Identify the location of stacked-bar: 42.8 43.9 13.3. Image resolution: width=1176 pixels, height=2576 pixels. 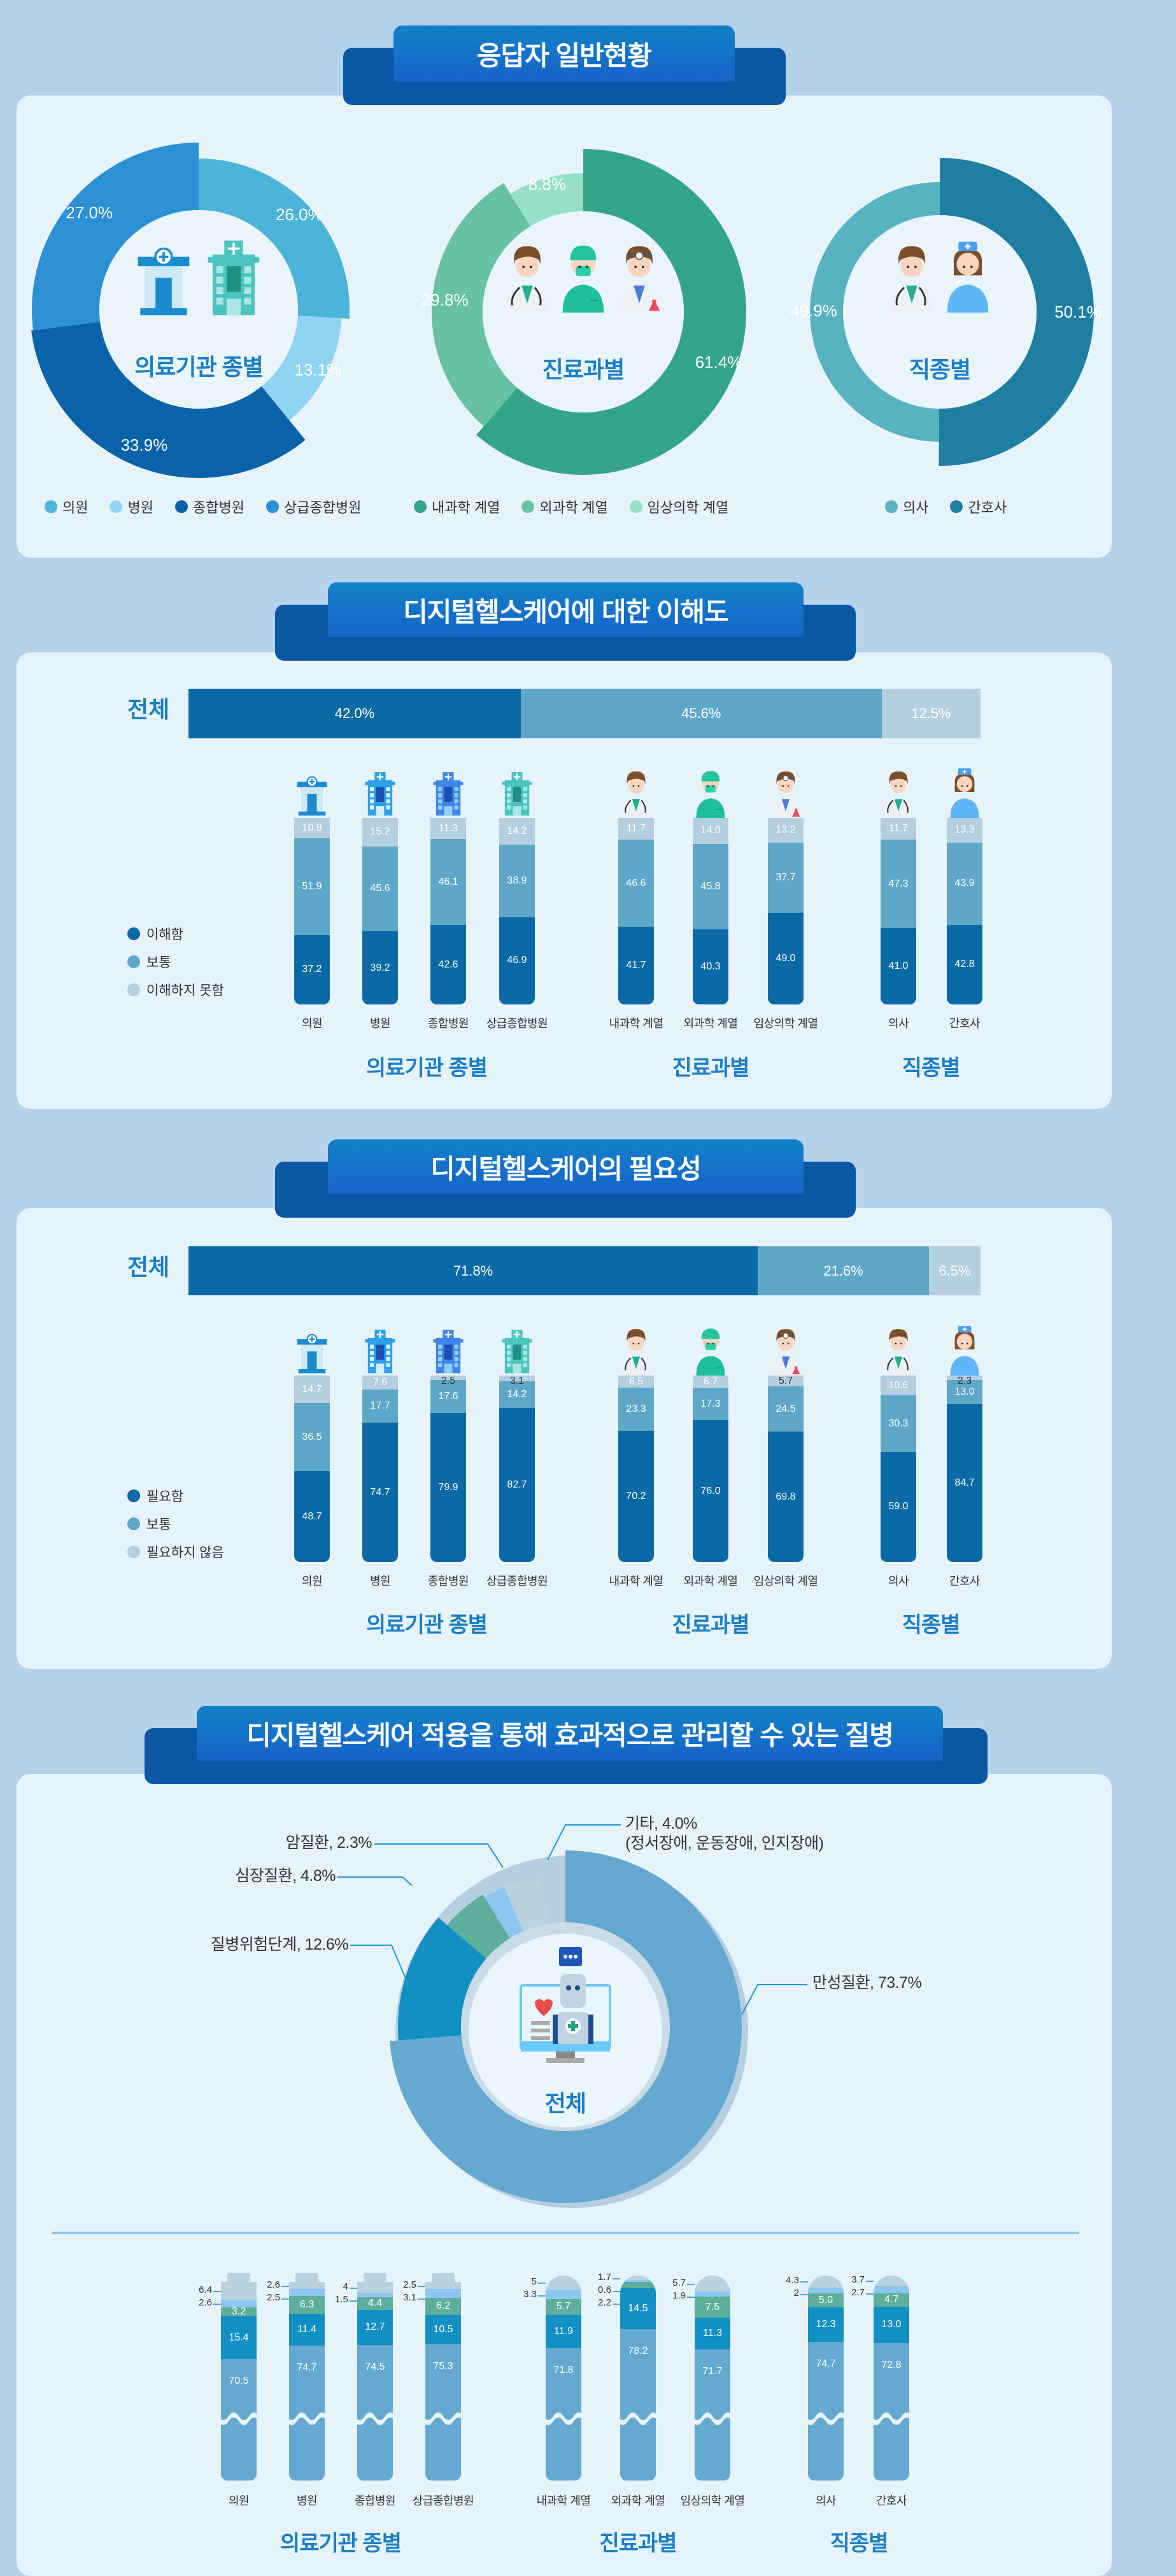
(964, 911).